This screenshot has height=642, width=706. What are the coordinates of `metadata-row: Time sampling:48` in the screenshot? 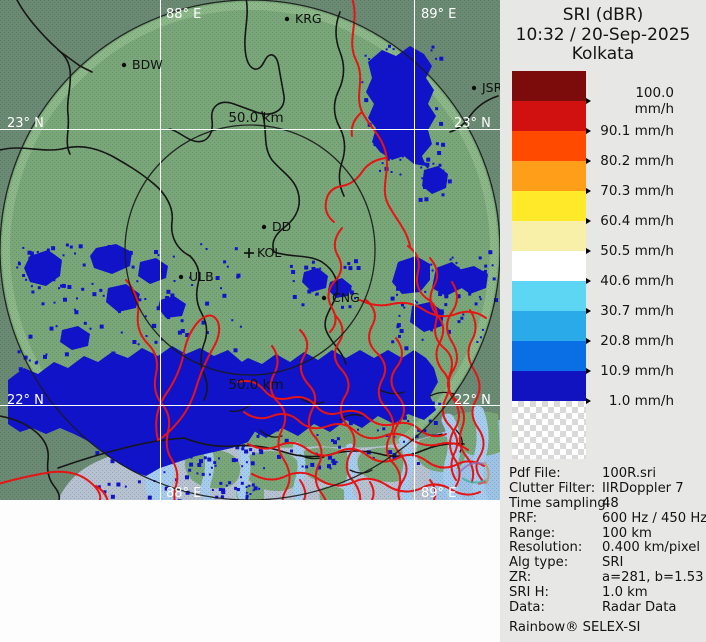 It's located at (564, 503).